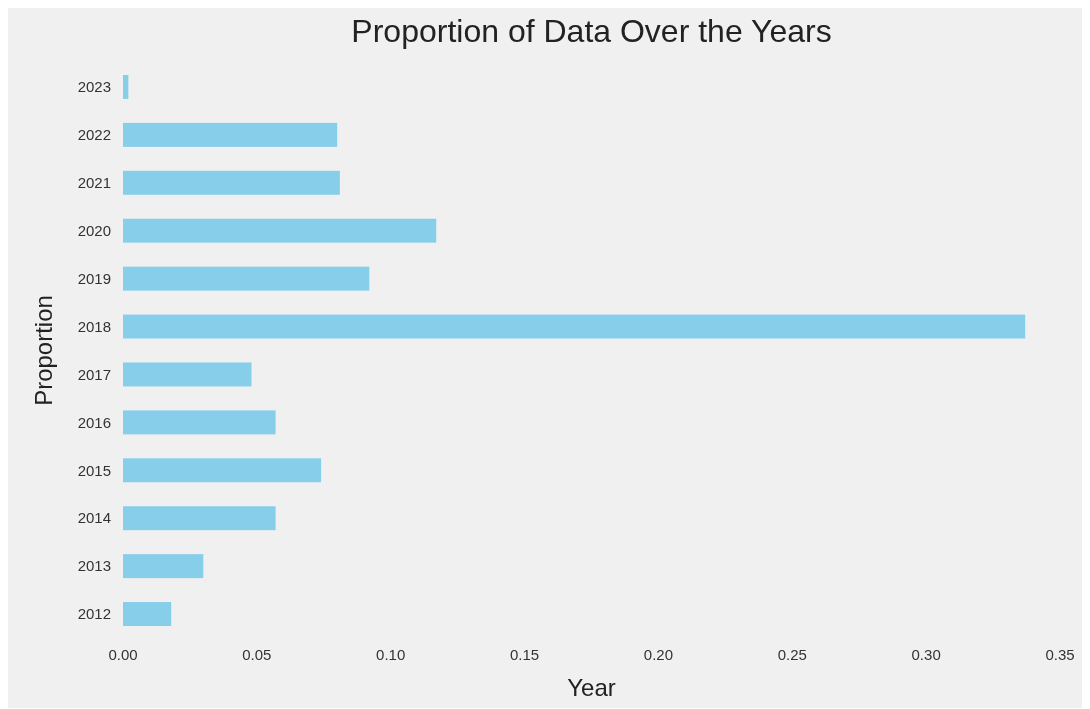 This screenshot has width=1090, height=709. Describe the element at coordinates (94, 278) in the screenshot. I see `y-tick-label: 2019` at that location.